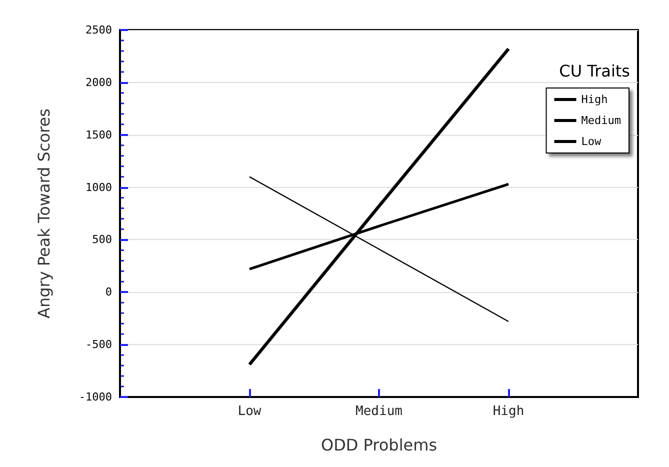 Image resolution: width=669 pixels, height=467 pixels. What do you see at coordinates (379, 445) in the screenshot?
I see `x-axis-title: ODD Problems` at bounding box center [379, 445].